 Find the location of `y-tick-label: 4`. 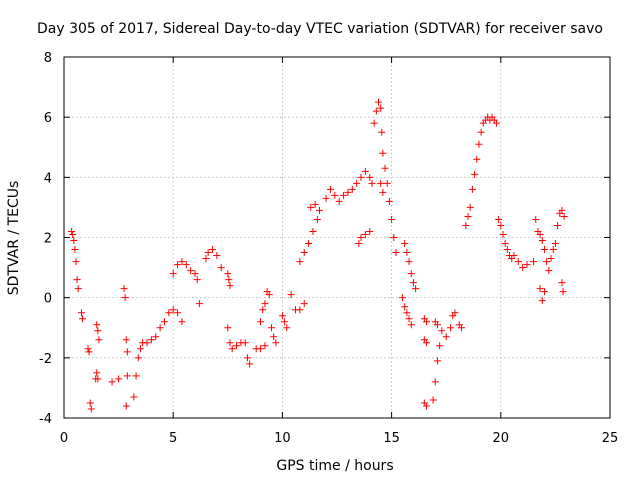

y-tick-label: 4 is located at coordinates (48, 178).